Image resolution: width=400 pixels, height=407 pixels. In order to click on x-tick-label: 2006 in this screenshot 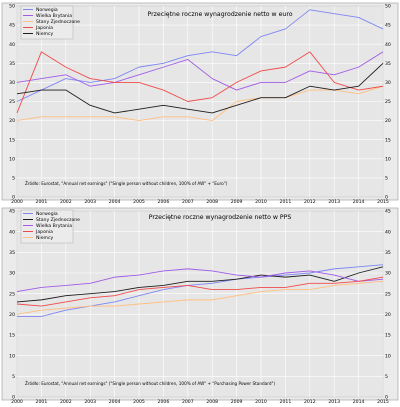, I will do `click(164, 402)`.